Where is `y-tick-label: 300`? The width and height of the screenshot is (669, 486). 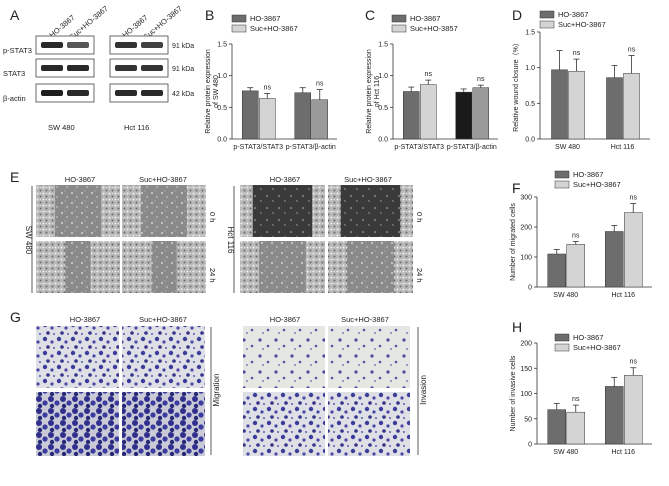 y-tick-label: 300 is located at coordinates (526, 198).